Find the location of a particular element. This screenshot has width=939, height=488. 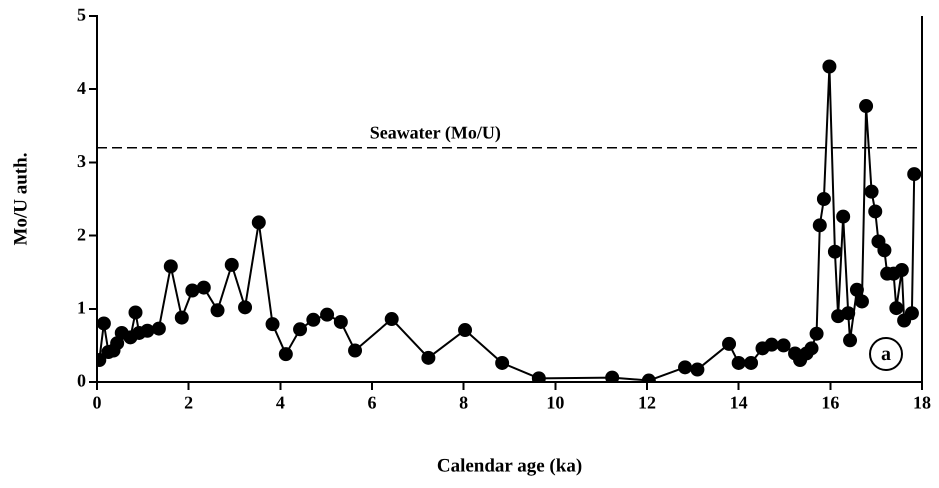

y-tick-label: 3 is located at coordinates (81, 161).